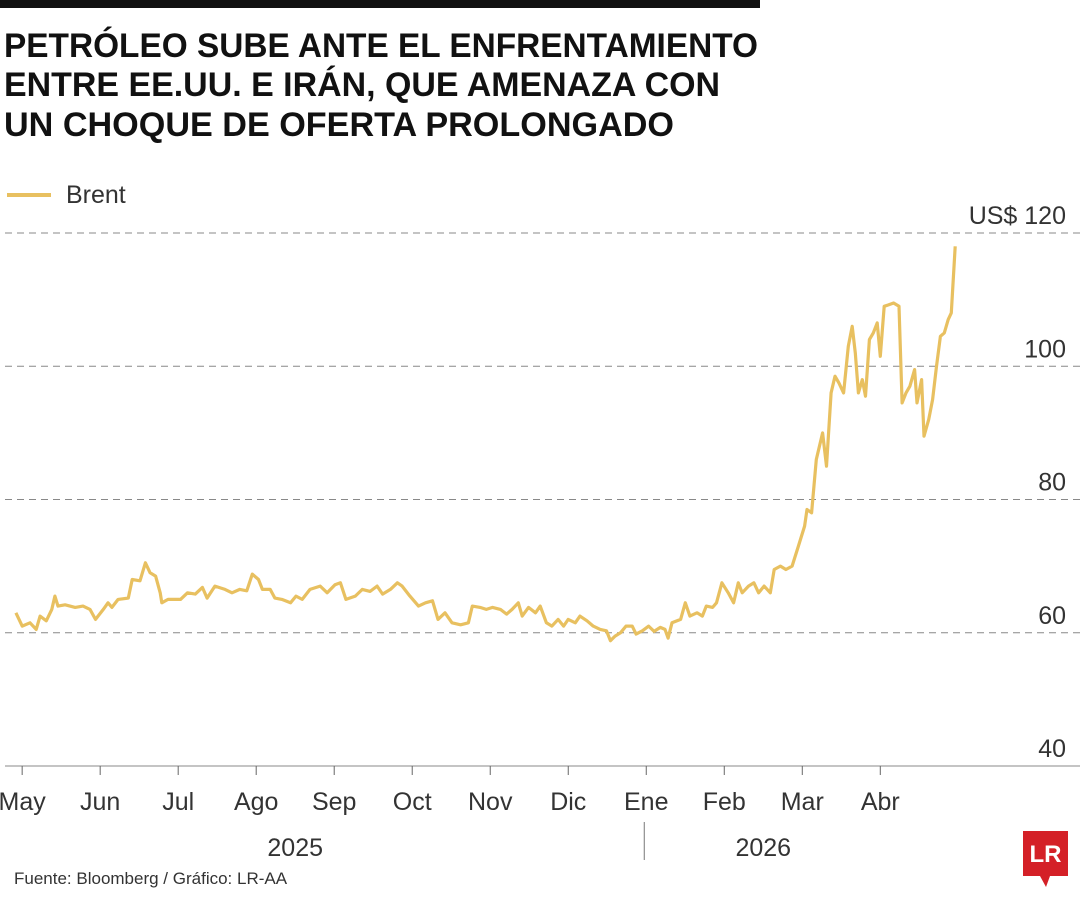 The image size is (1080, 900). What do you see at coordinates (256, 802) in the screenshot?
I see `x-tick-label: Ago` at bounding box center [256, 802].